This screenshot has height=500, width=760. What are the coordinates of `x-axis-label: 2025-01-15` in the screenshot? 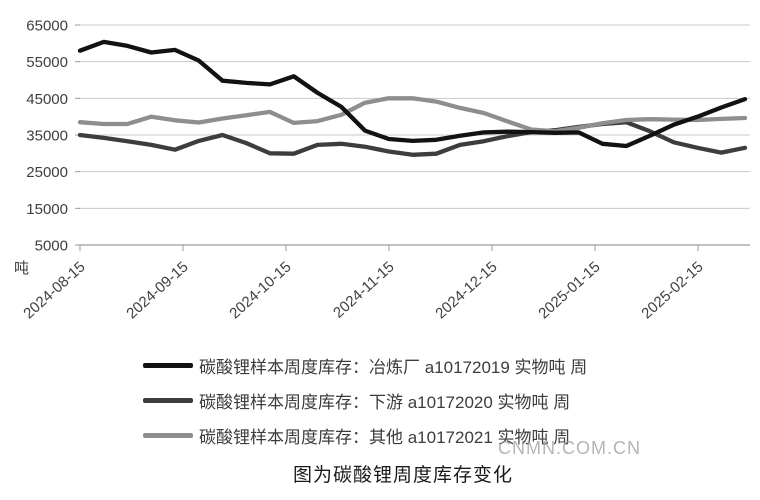 It's located at (569, 290).